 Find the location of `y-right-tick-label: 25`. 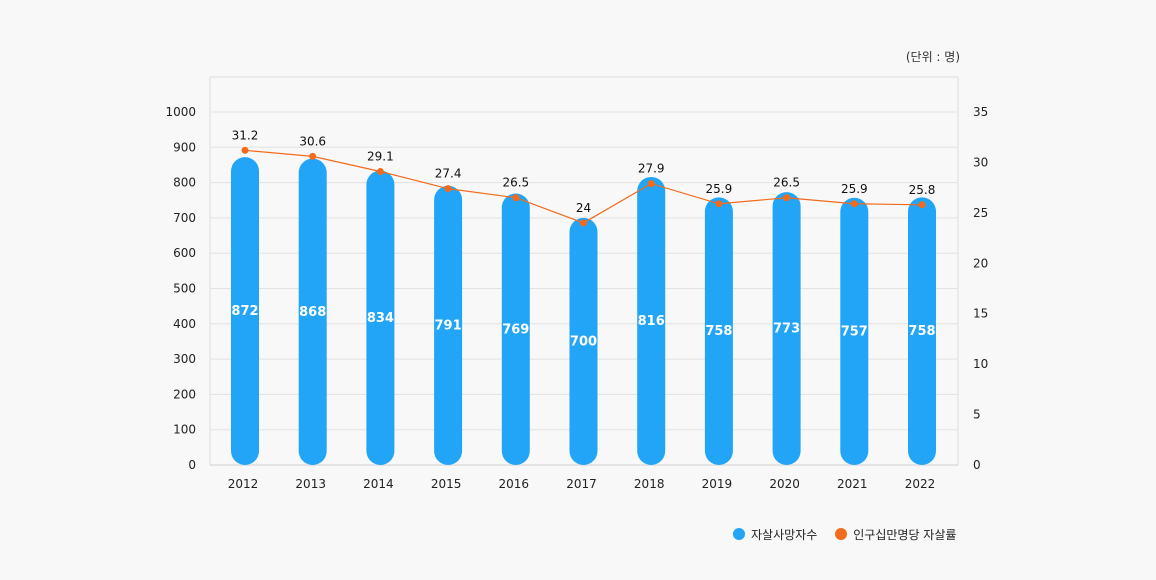

y-right-tick-label: 25 is located at coordinates (980, 213).